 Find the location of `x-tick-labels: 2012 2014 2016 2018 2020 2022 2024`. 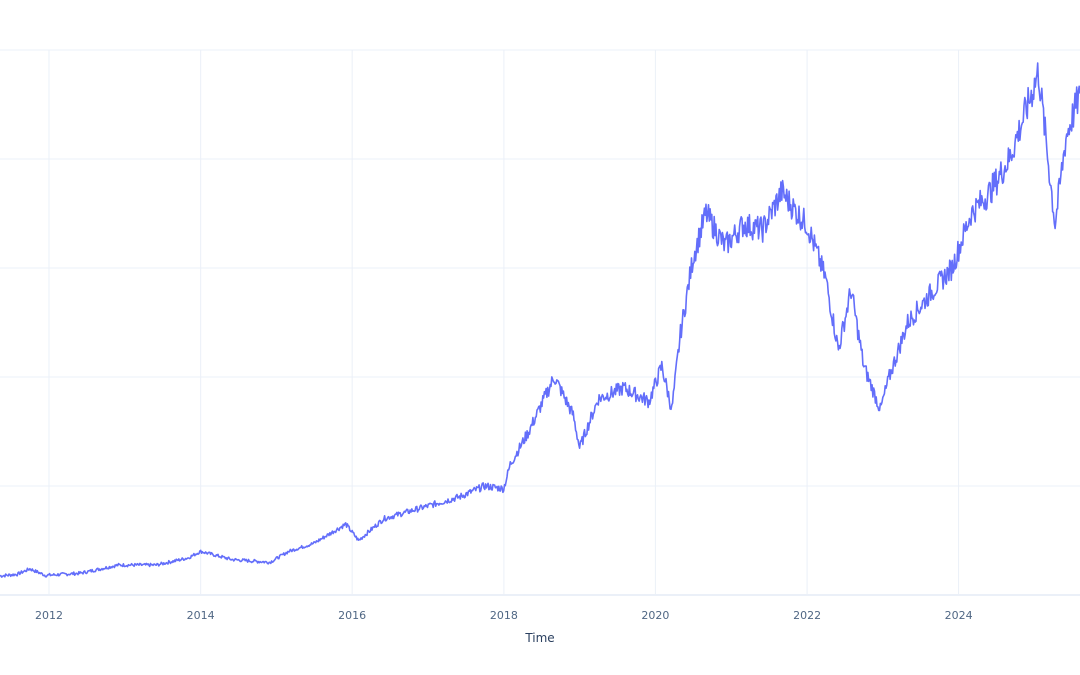

x-tick-labels: 2012 2014 2016 2018 2020 2022 2024 is located at coordinates (504, 615).